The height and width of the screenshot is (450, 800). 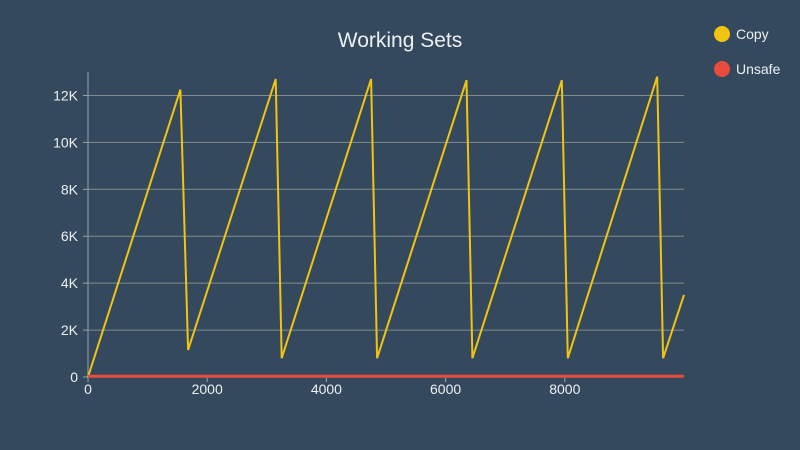 I want to click on x-tick-label: 6000, so click(x=445, y=389).